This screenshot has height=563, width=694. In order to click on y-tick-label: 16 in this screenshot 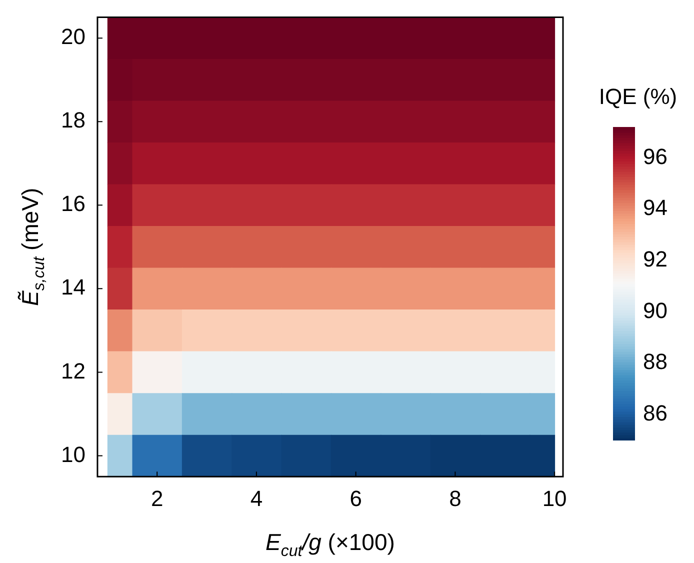, I will do `click(73, 203)`.